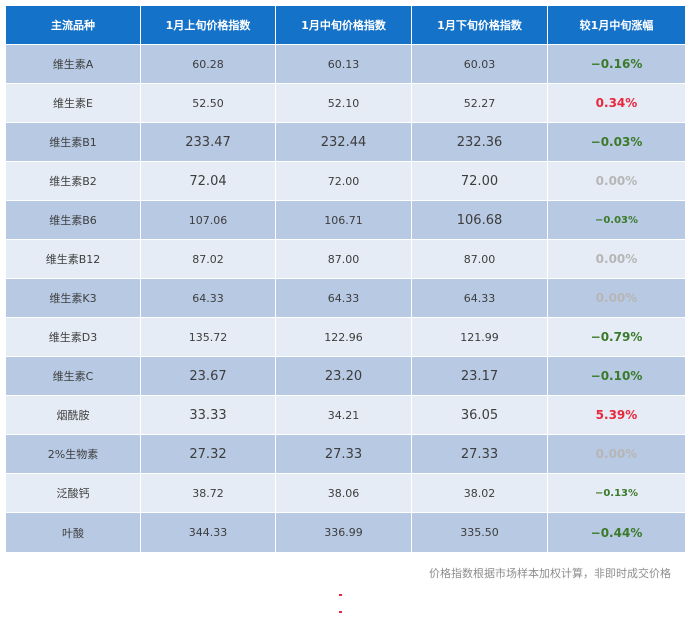 The width and height of the screenshot is (685, 627). What do you see at coordinates (208, 259) in the screenshot?
I see `early-index: 87.02` at bounding box center [208, 259].